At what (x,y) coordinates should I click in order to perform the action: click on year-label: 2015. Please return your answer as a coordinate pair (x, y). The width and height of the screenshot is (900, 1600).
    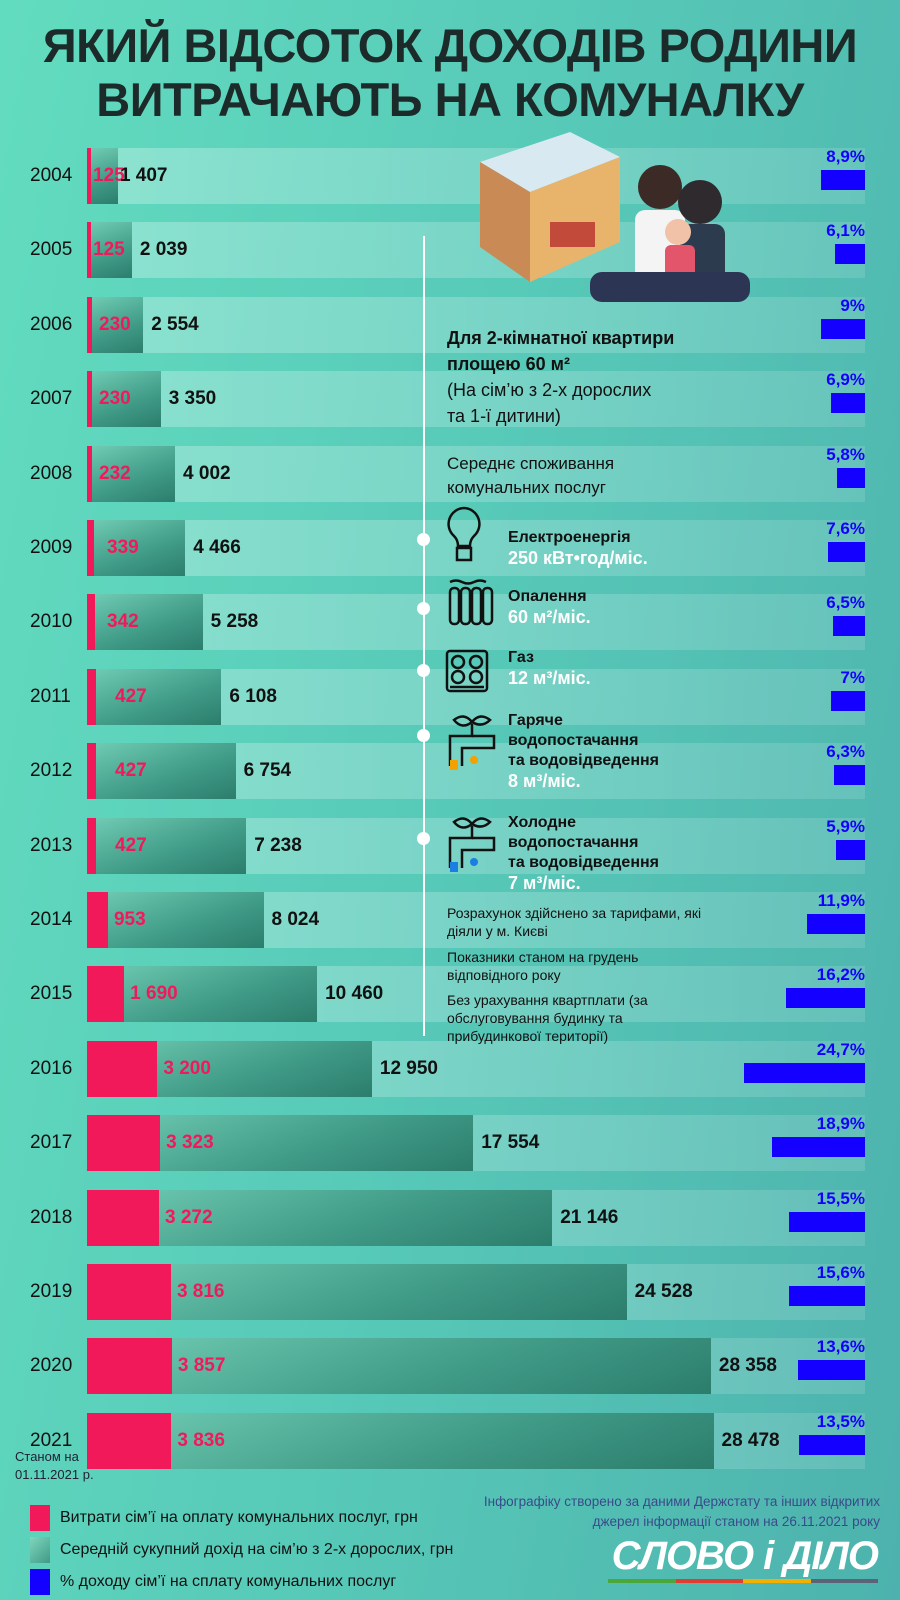
    Looking at the image, I should click on (51, 994).